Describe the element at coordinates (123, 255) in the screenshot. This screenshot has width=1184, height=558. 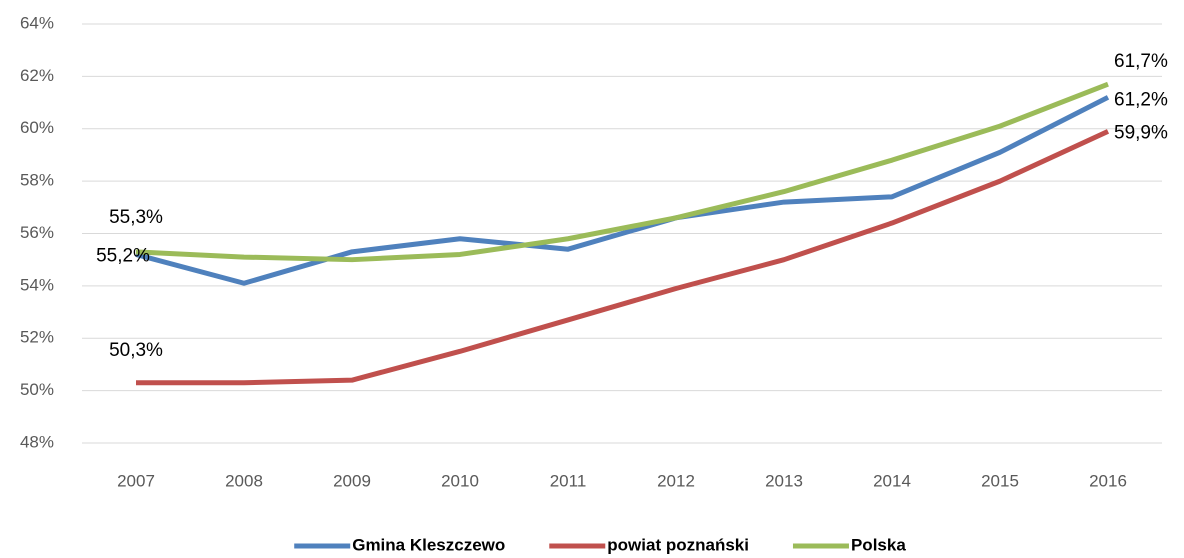
I see `data-label: 55,2%` at that location.